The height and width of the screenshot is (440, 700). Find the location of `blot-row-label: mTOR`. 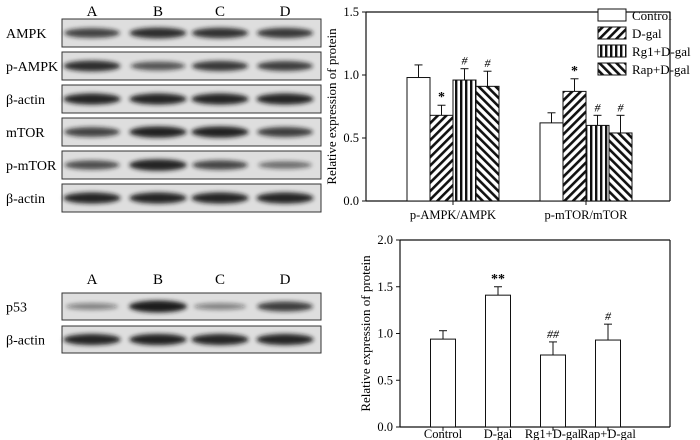

blot-row-label: mTOR is located at coordinates (25, 133).